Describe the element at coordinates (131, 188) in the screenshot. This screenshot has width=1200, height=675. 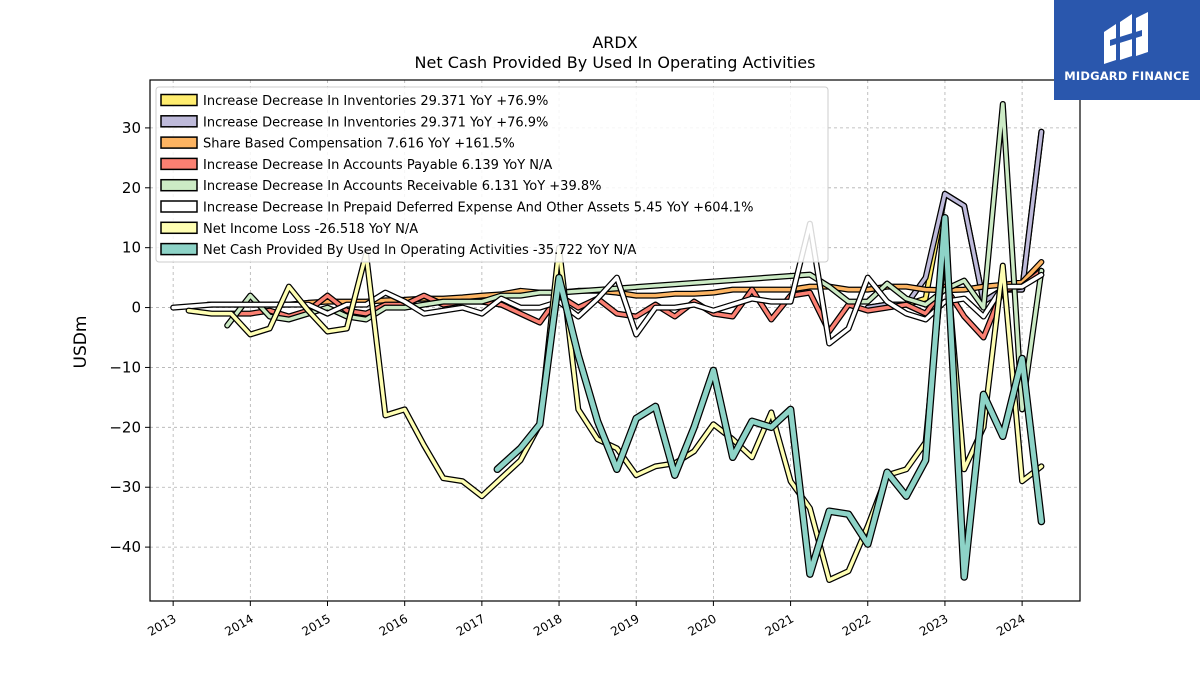
I see `y-tick-label: 20` at that location.